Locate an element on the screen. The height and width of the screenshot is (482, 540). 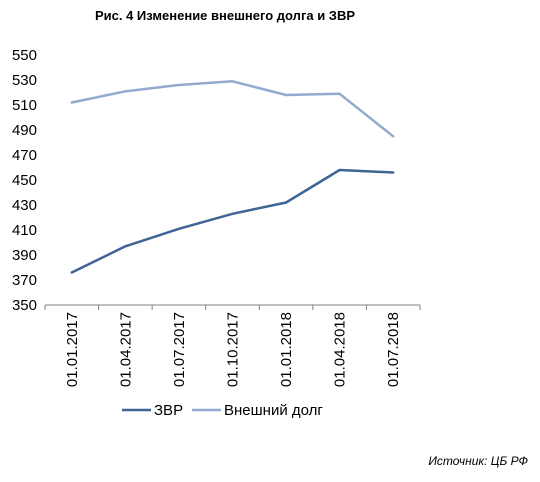
y-tick-label: 430 is located at coordinates (24, 205).